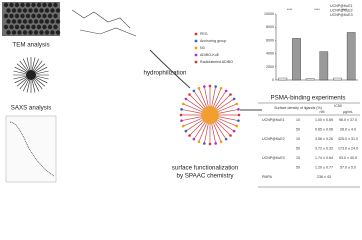 This screenshot has width=362, height=240. What do you see at coordinates (270, 27) in the screenshot?
I see `y-tick-label: 8000` at bounding box center [270, 27].